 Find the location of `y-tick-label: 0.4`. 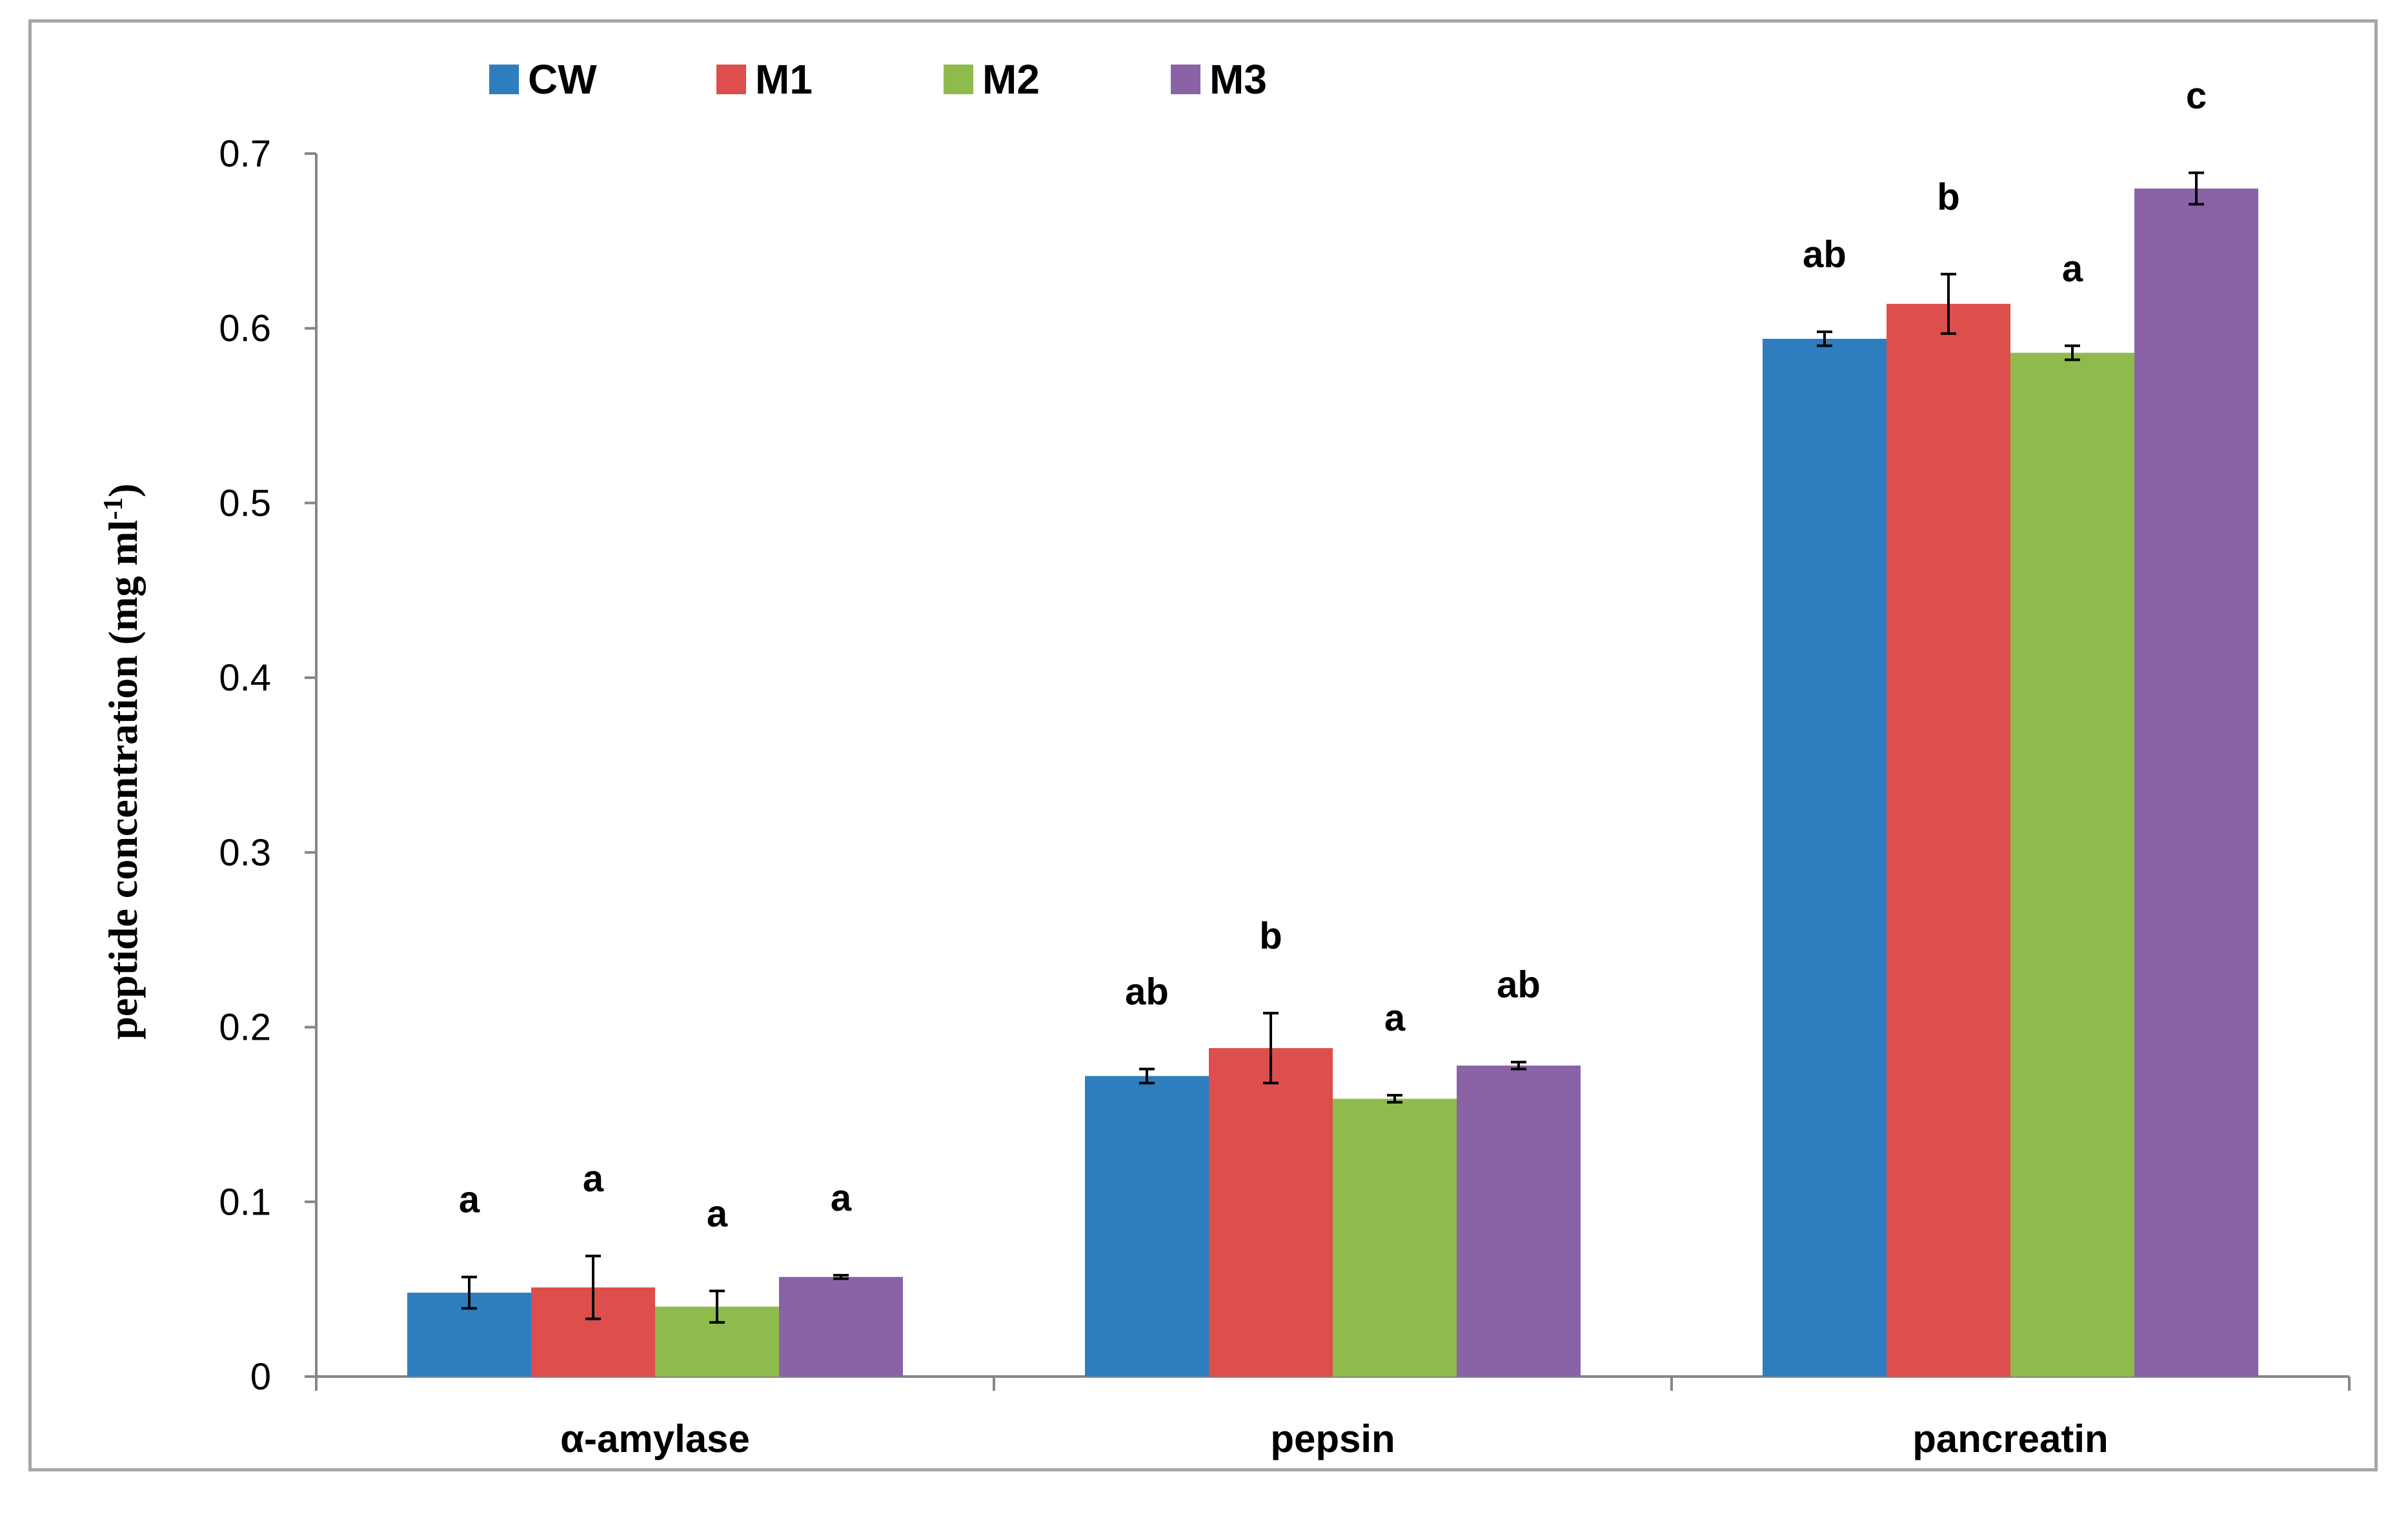

y-tick-label: 0.4 is located at coordinates (245, 678).